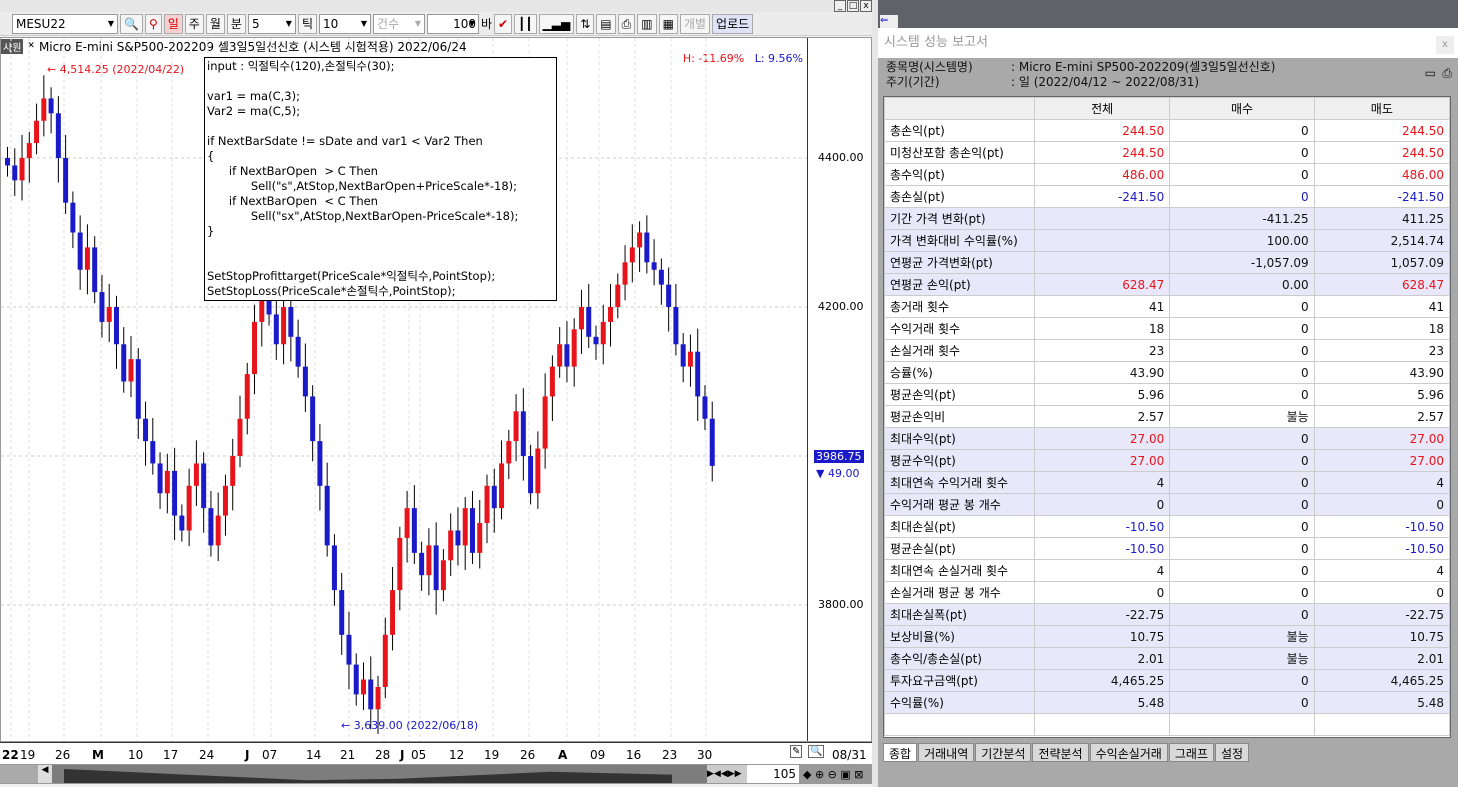 This screenshot has height=787, width=1458. Describe the element at coordinates (866, 6) in the screenshot. I see `close-icon: x` at that location.